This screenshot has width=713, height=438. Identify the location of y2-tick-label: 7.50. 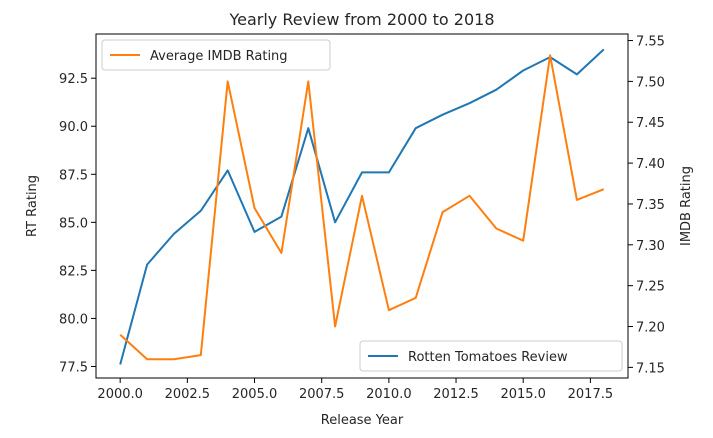
(650, 82).